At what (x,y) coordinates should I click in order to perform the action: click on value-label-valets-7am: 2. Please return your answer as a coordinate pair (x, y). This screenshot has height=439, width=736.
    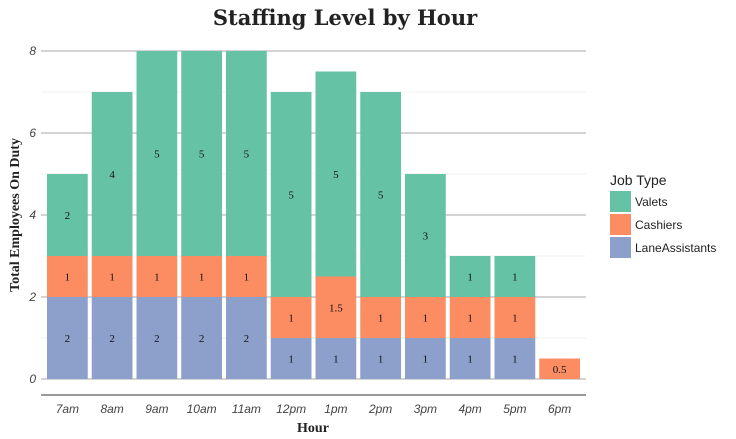
    Looking at the image, I should click on (68, 216).